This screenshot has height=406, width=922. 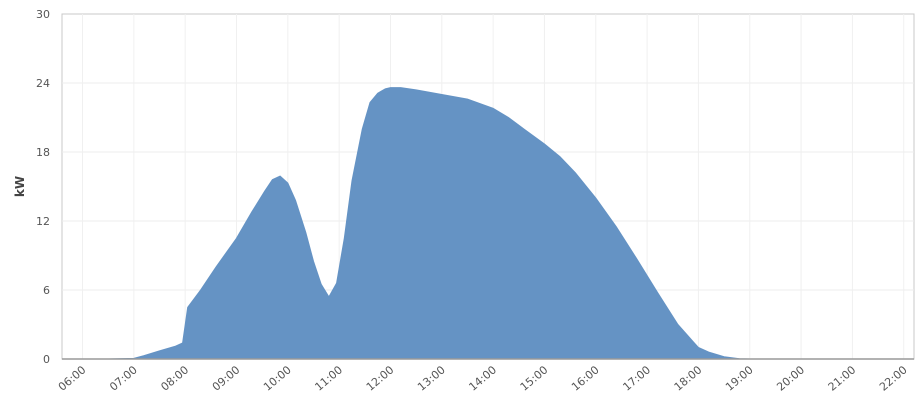 What do you see at coordinates (43, 221) in the screenshot?
I see `y-tick-label: 12` at bounding box center [43, 221].